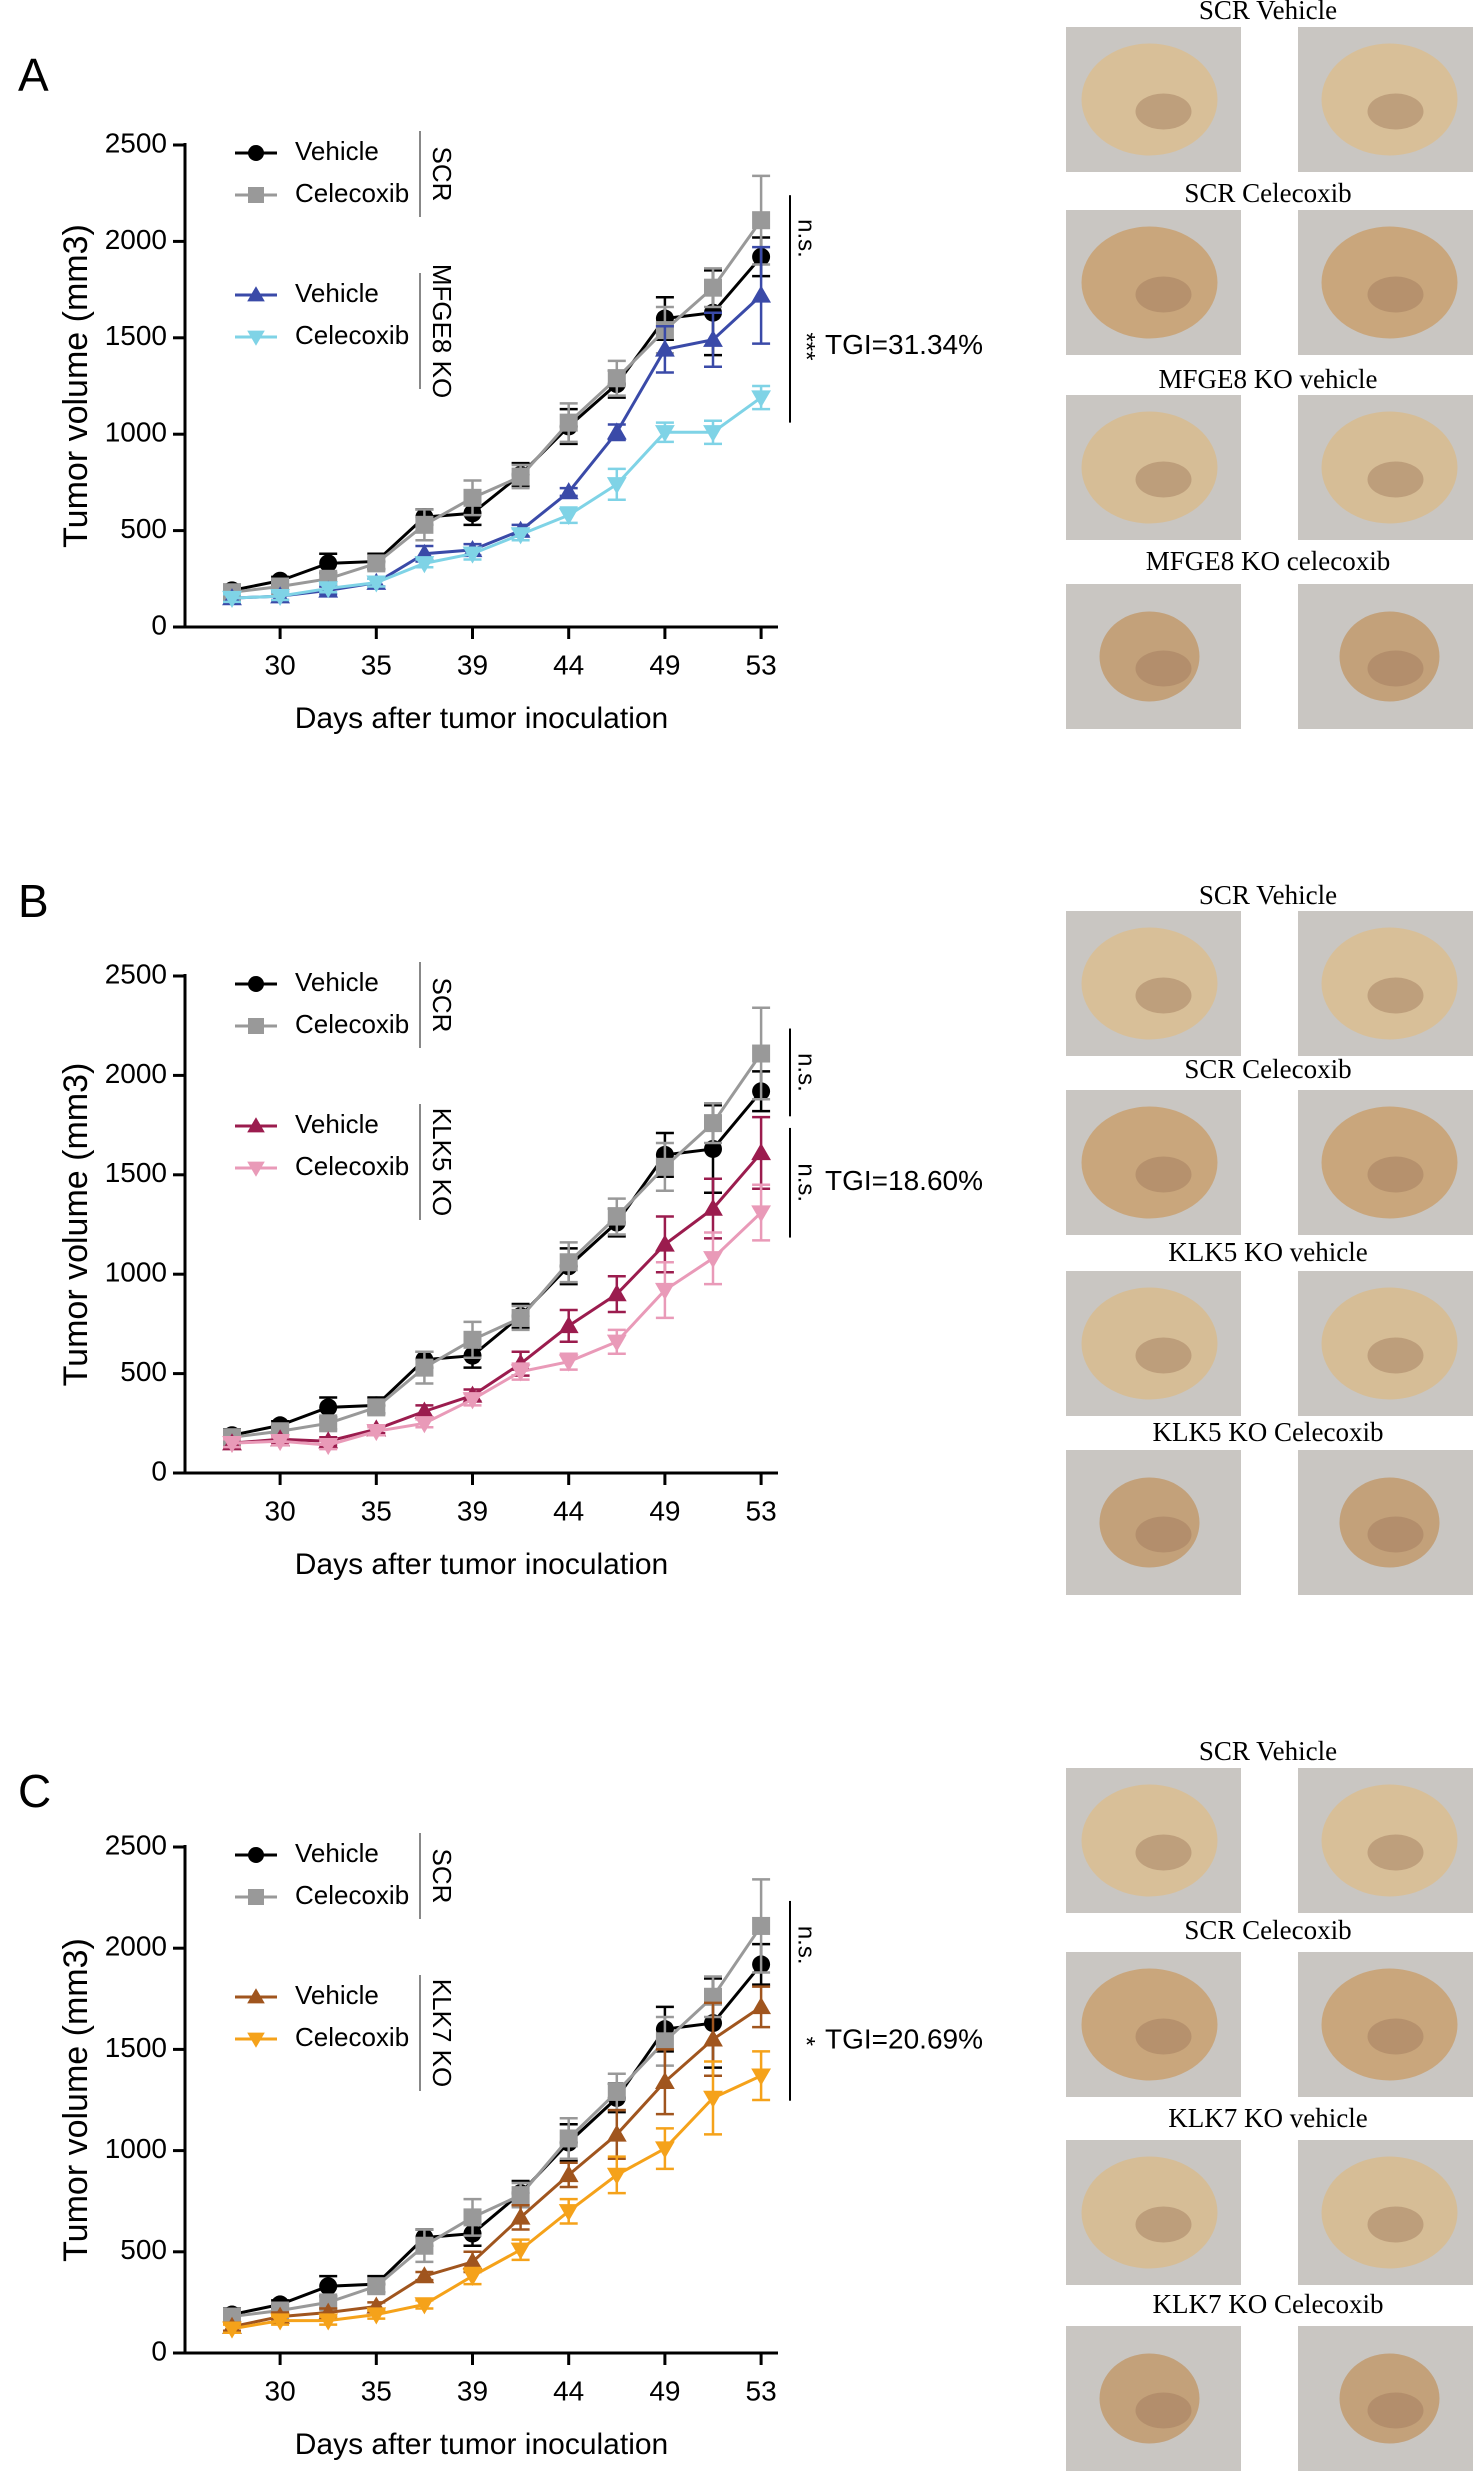  What do you see at coordinates (1267, 2118) in the screenshot?
I see `photo-caption: KLK7 KO vehicle` at bounding box center [1267, 2118].